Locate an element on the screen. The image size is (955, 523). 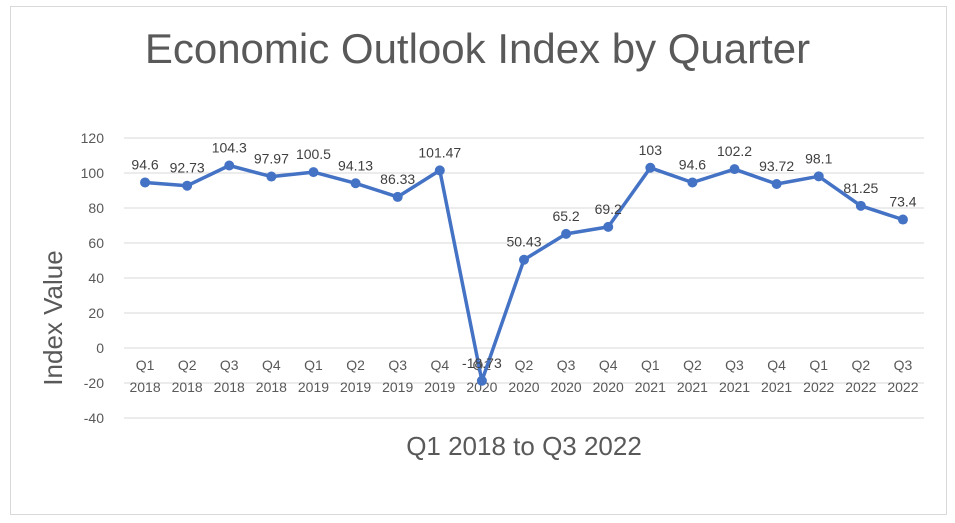
data-label: 104.3 is located at coordinates (229, 147).